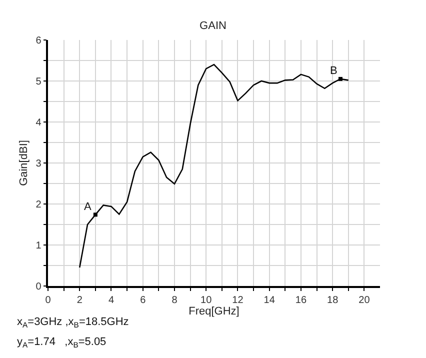  Describe the element at coordinates (39, 82) in the screenshot. I see `y-tick-label: 5` at that location.